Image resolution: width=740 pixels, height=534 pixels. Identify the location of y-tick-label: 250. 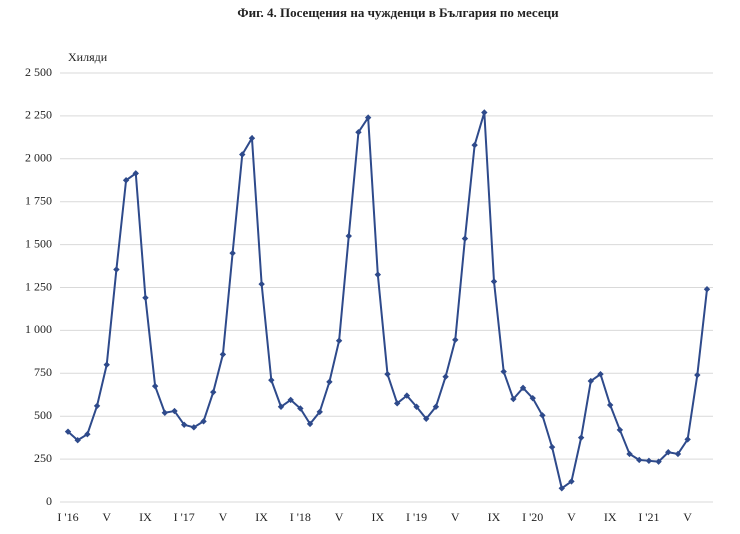
(43, 458).